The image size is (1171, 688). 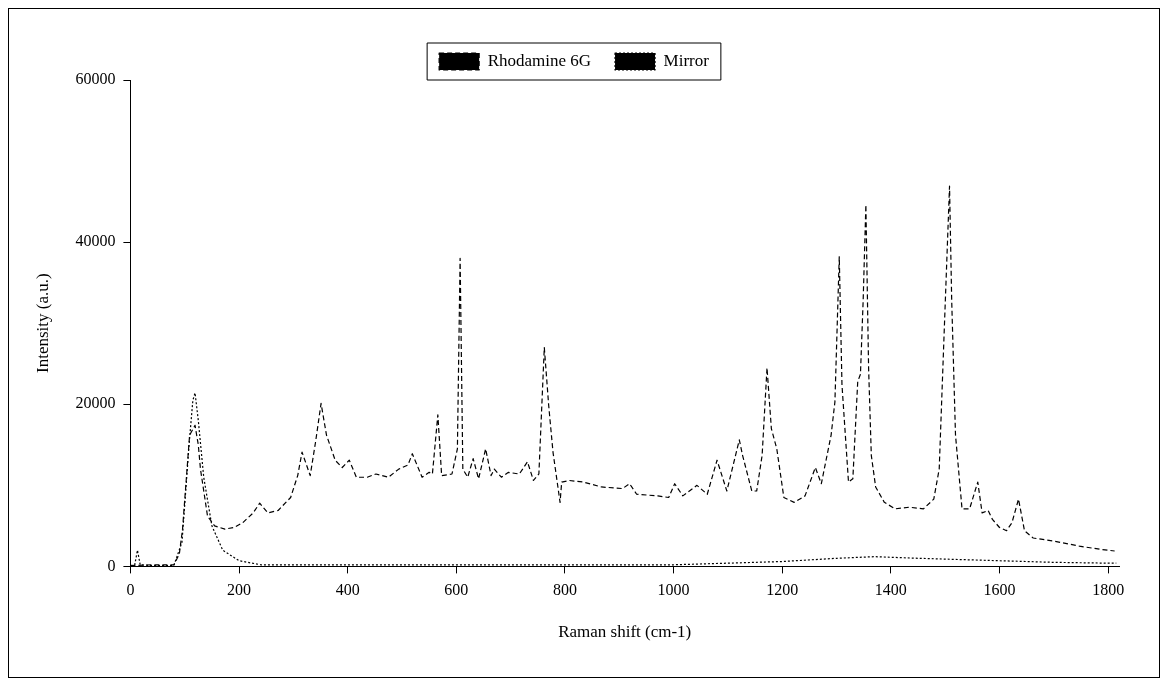 I want to click on x-tick-label: 1000, so click(x=673, y=590).